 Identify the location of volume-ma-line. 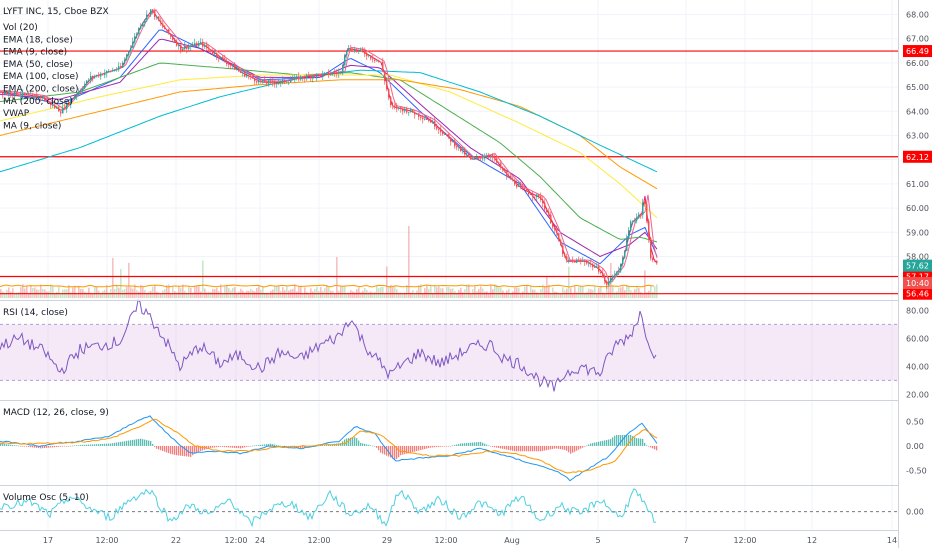
(327, 286).